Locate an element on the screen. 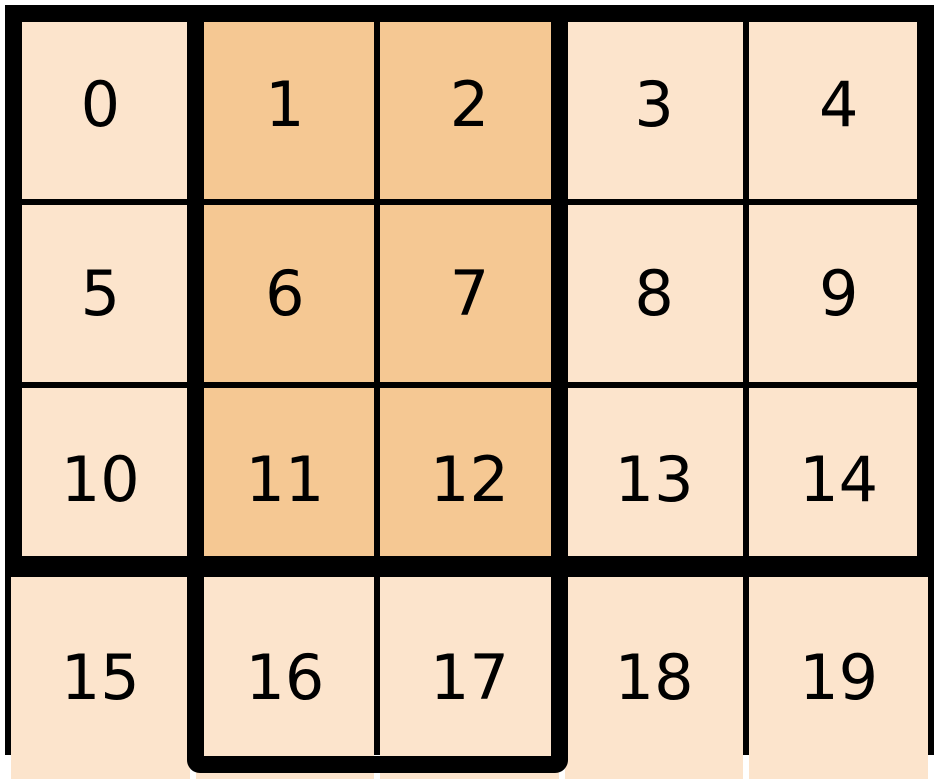 This screenshot has width=939, height=779. grid-cell-2: 2 is located at coordinates (469, 105).